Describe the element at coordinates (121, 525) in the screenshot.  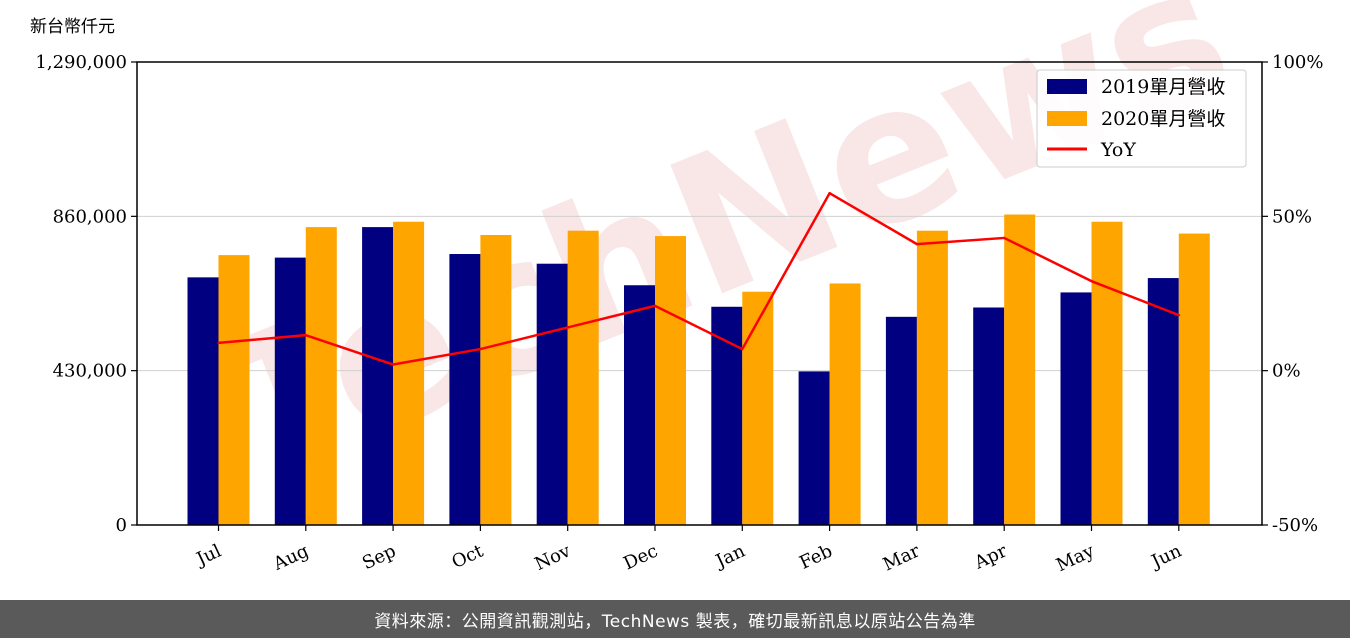
I see `y-left-tick-label: 0` at that location.